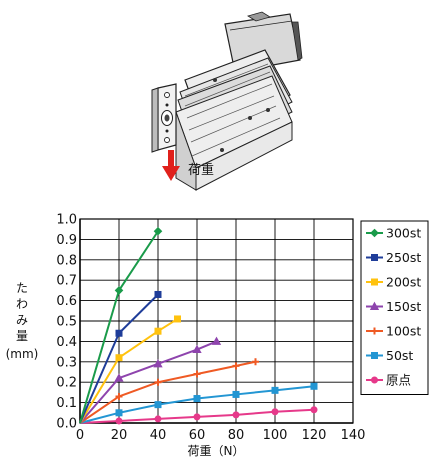  What do you see at coordinates (22, 288) in the screenshot?
I see `y-axis-label-char: た` at bounding box center [22, 288].